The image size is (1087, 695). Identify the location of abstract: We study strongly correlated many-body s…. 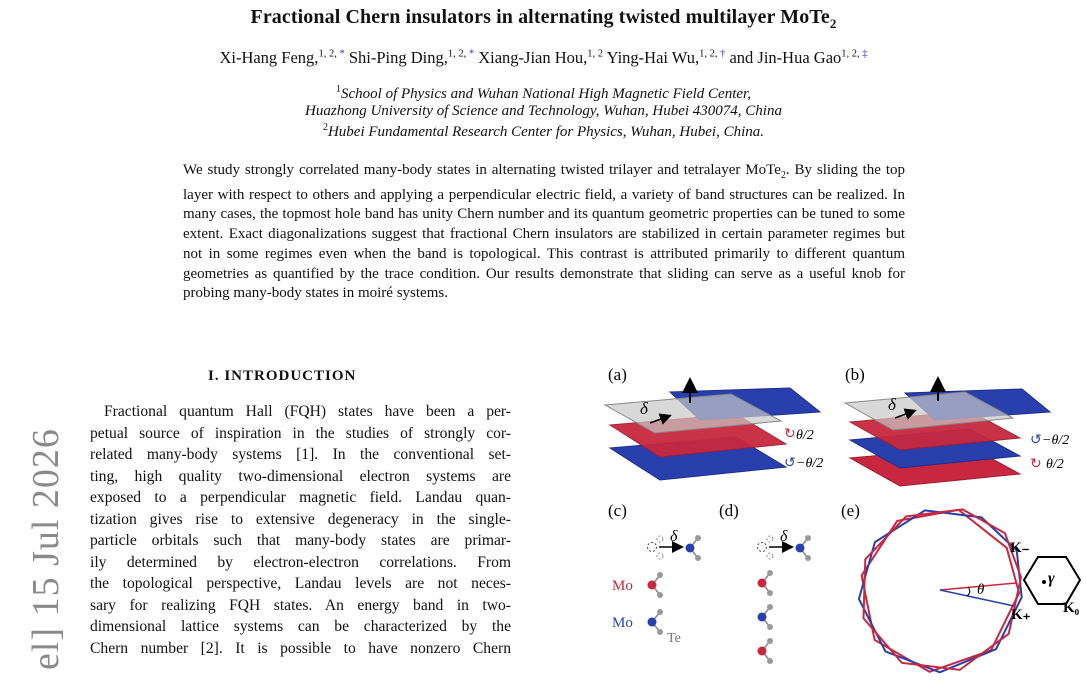
(544, 232).